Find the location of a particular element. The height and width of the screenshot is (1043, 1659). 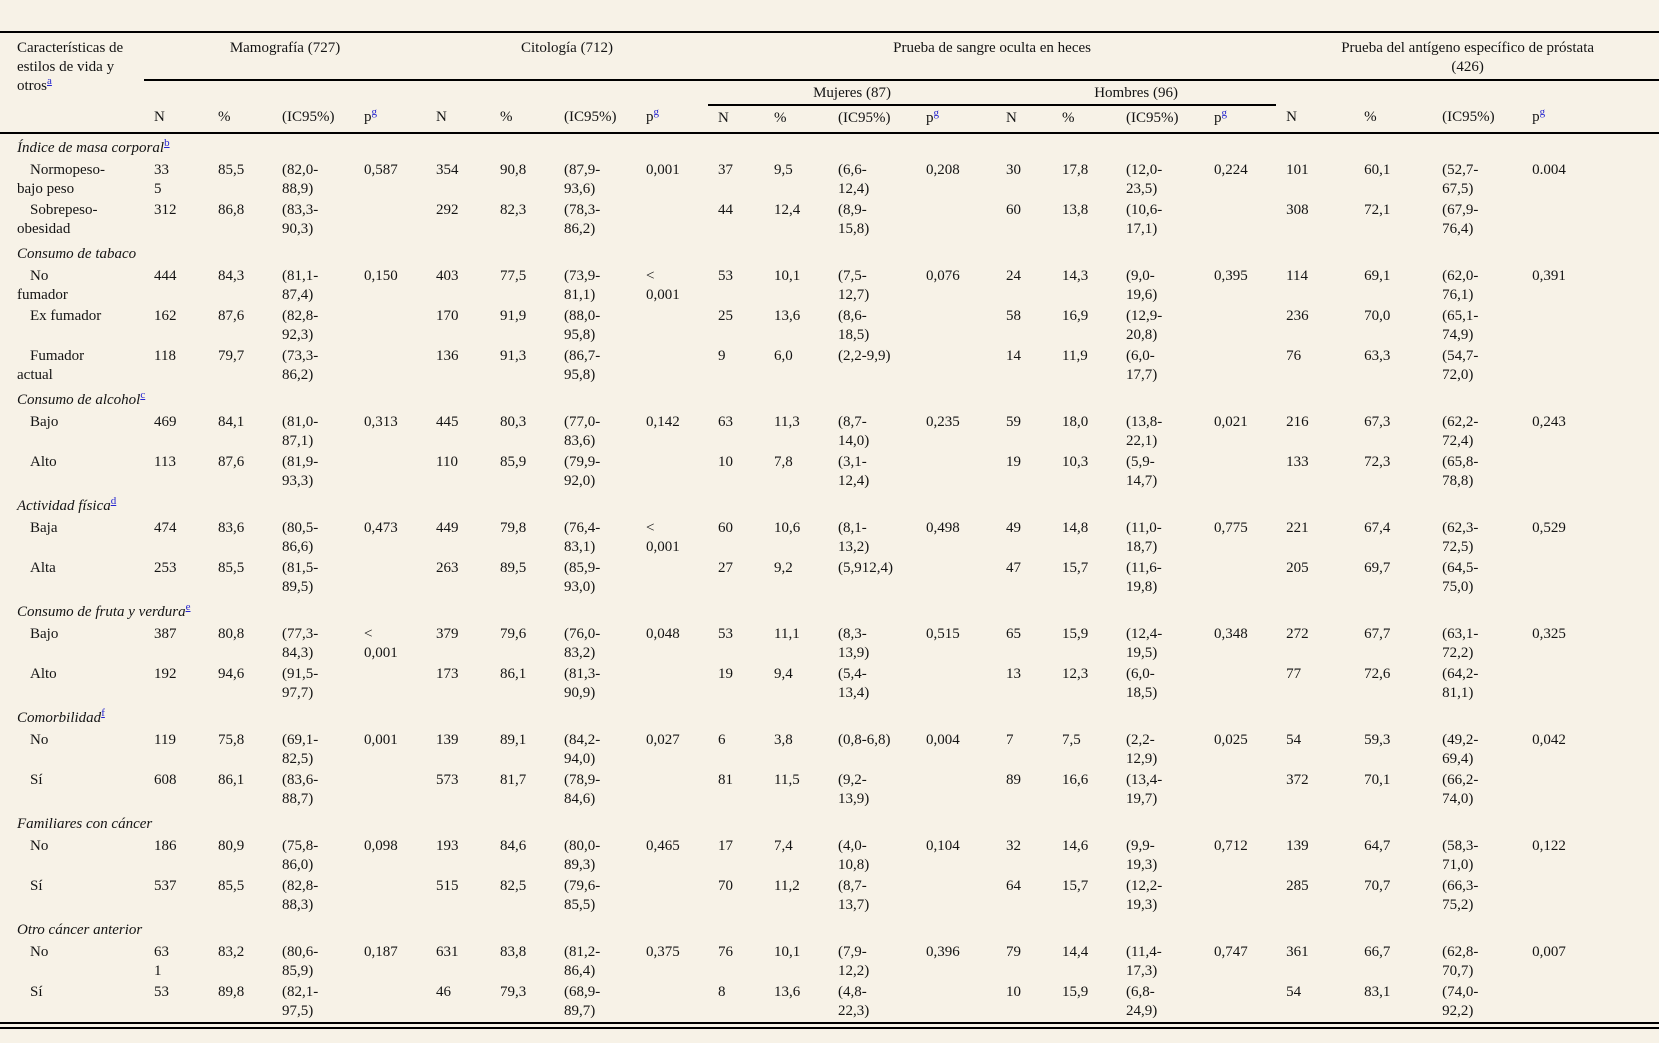

cell-pct: 79,7 is located at coordinates (231, 356).